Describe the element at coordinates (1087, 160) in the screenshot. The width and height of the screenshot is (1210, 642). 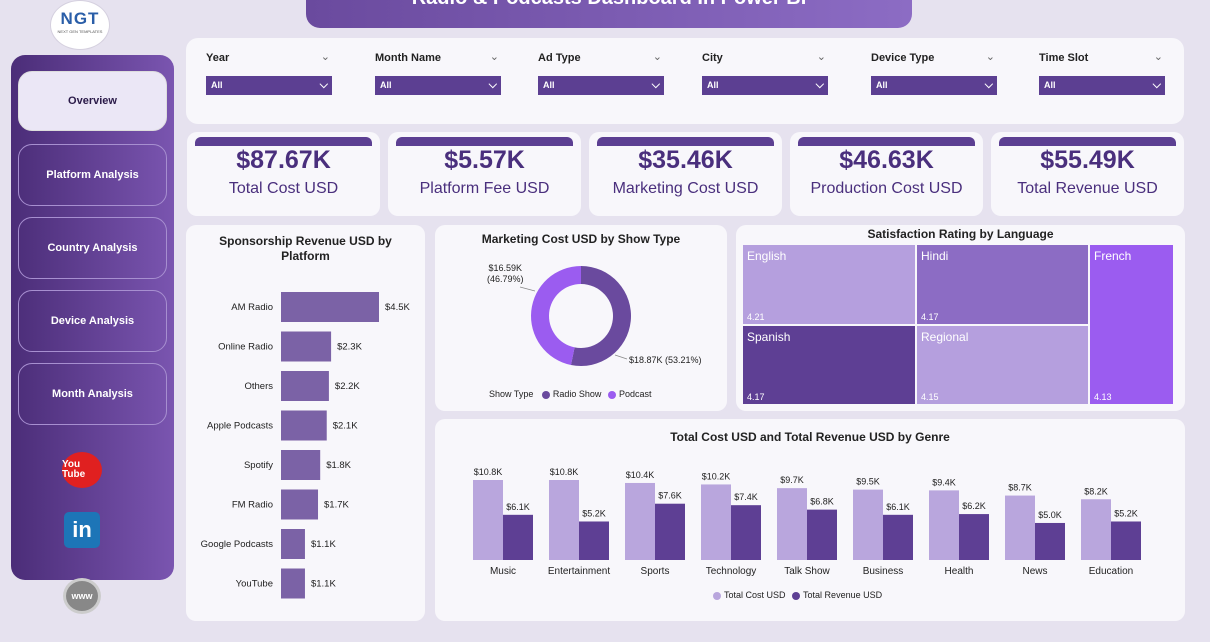
I see `kpi-value: $55.49K` at that location.